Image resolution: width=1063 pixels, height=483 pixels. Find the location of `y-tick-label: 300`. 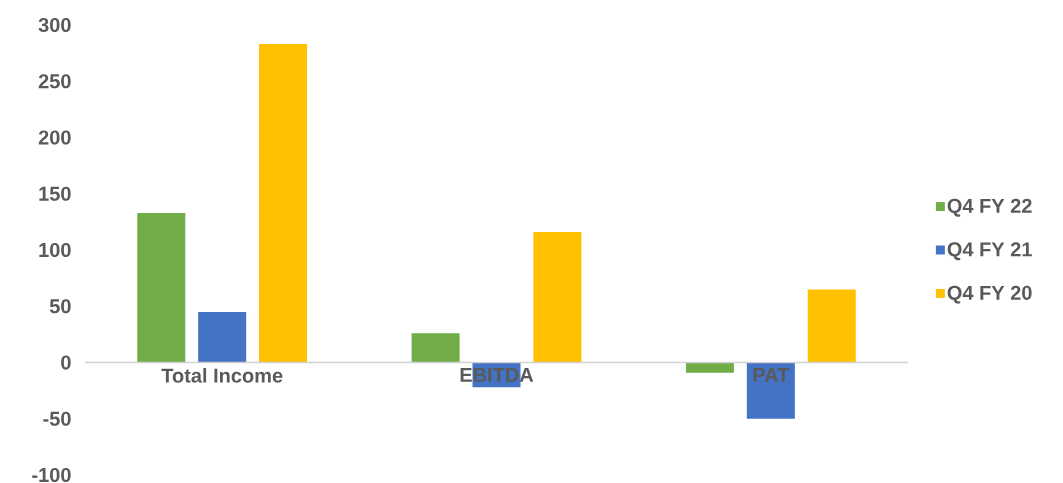

y-tick-label: 300 is located at coordinates (54, 25).